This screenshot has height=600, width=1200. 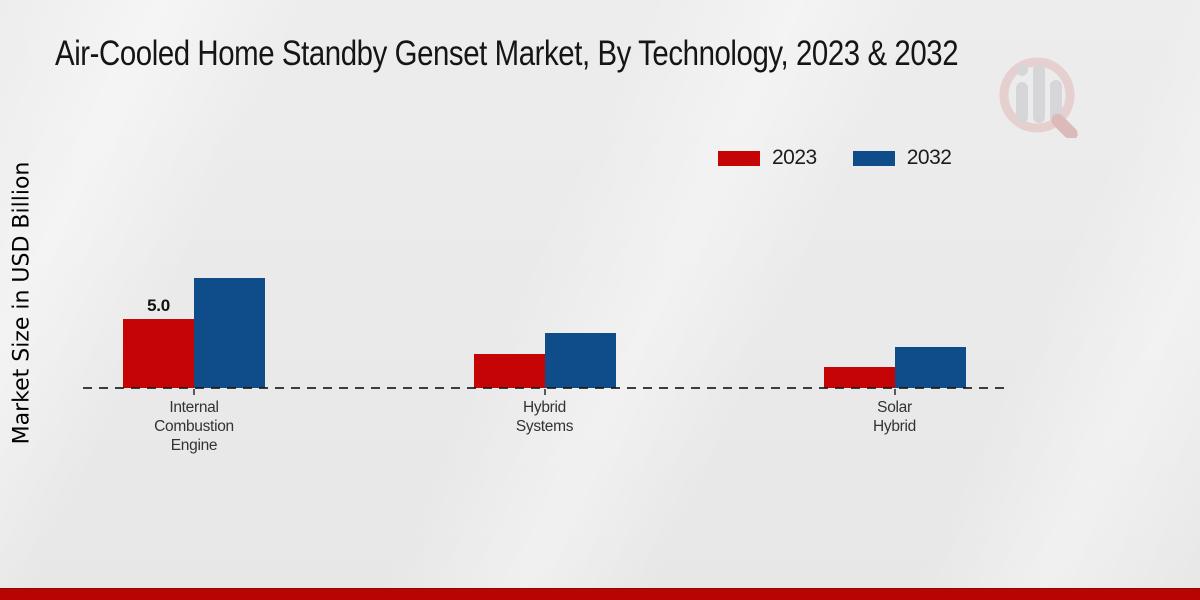 What do you see at coordinates (739, 158) in the screenshot?
I see `legend-swatch-2023-icon` at bounding box center [739, 158].